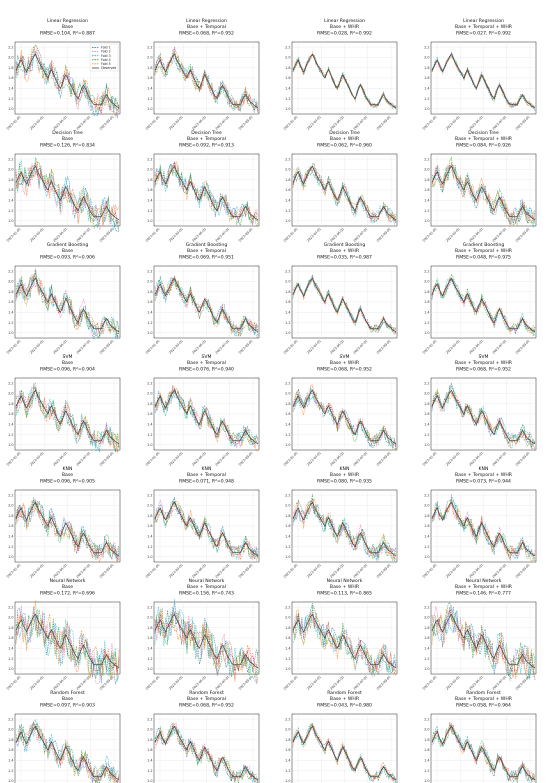 This screenshot has width=550, height=783. I want to click on subplot-metric-title: RMSE=0.146, R²=0.777, so click(483, 593).